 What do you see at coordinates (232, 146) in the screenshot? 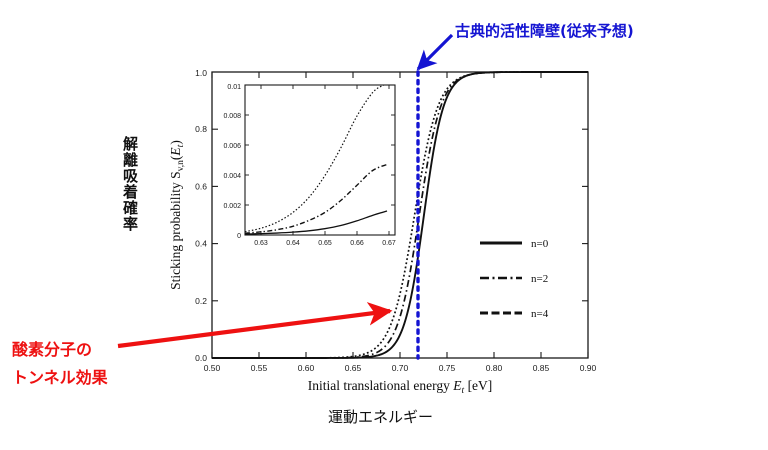
I see `inset-y-tick-label: 0.006` at bounding box center [232, 146].